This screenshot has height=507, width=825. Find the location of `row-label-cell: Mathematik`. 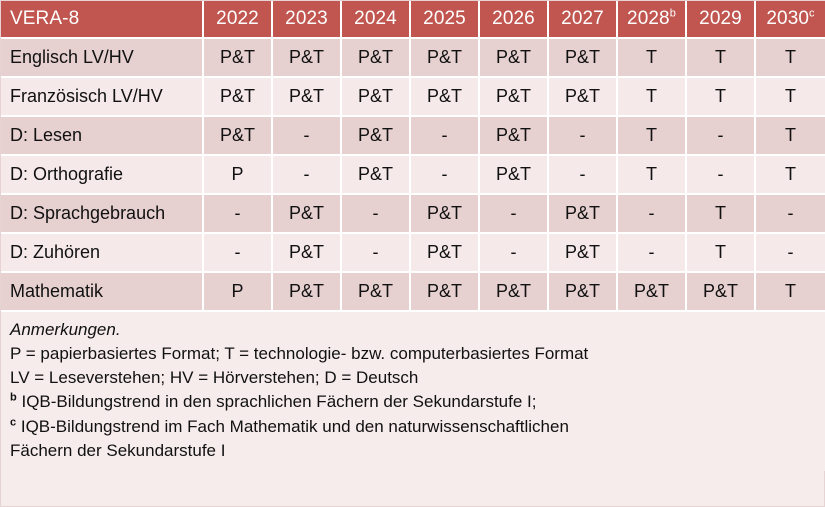

row-label-cell: Mathematik is located at coordinates (102, 292).